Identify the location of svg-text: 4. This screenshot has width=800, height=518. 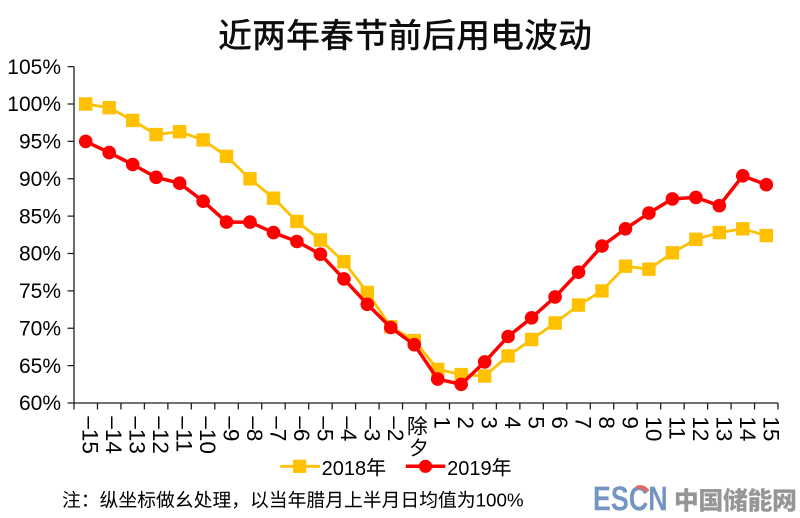
(512, 422).